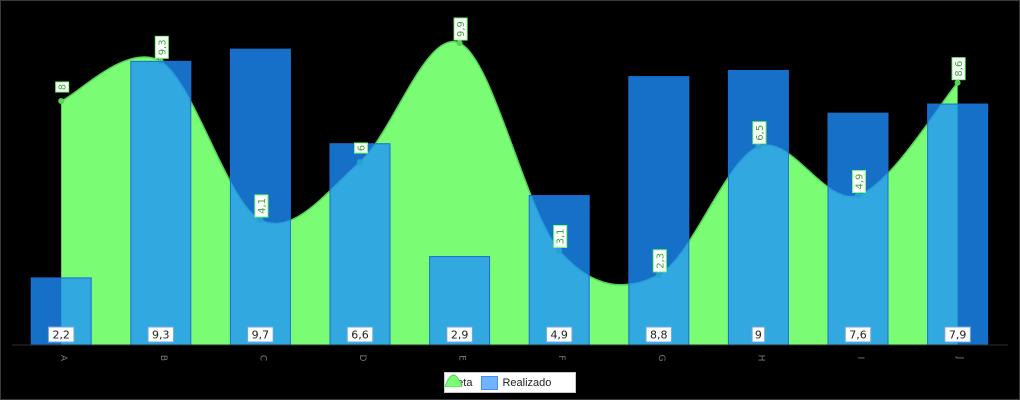 This screenshot has height=400, width=1020. What do you see at coordinates (958, 224) in the screenshot?
I see `realizado-bar-J` at bounding box center [958, 224].